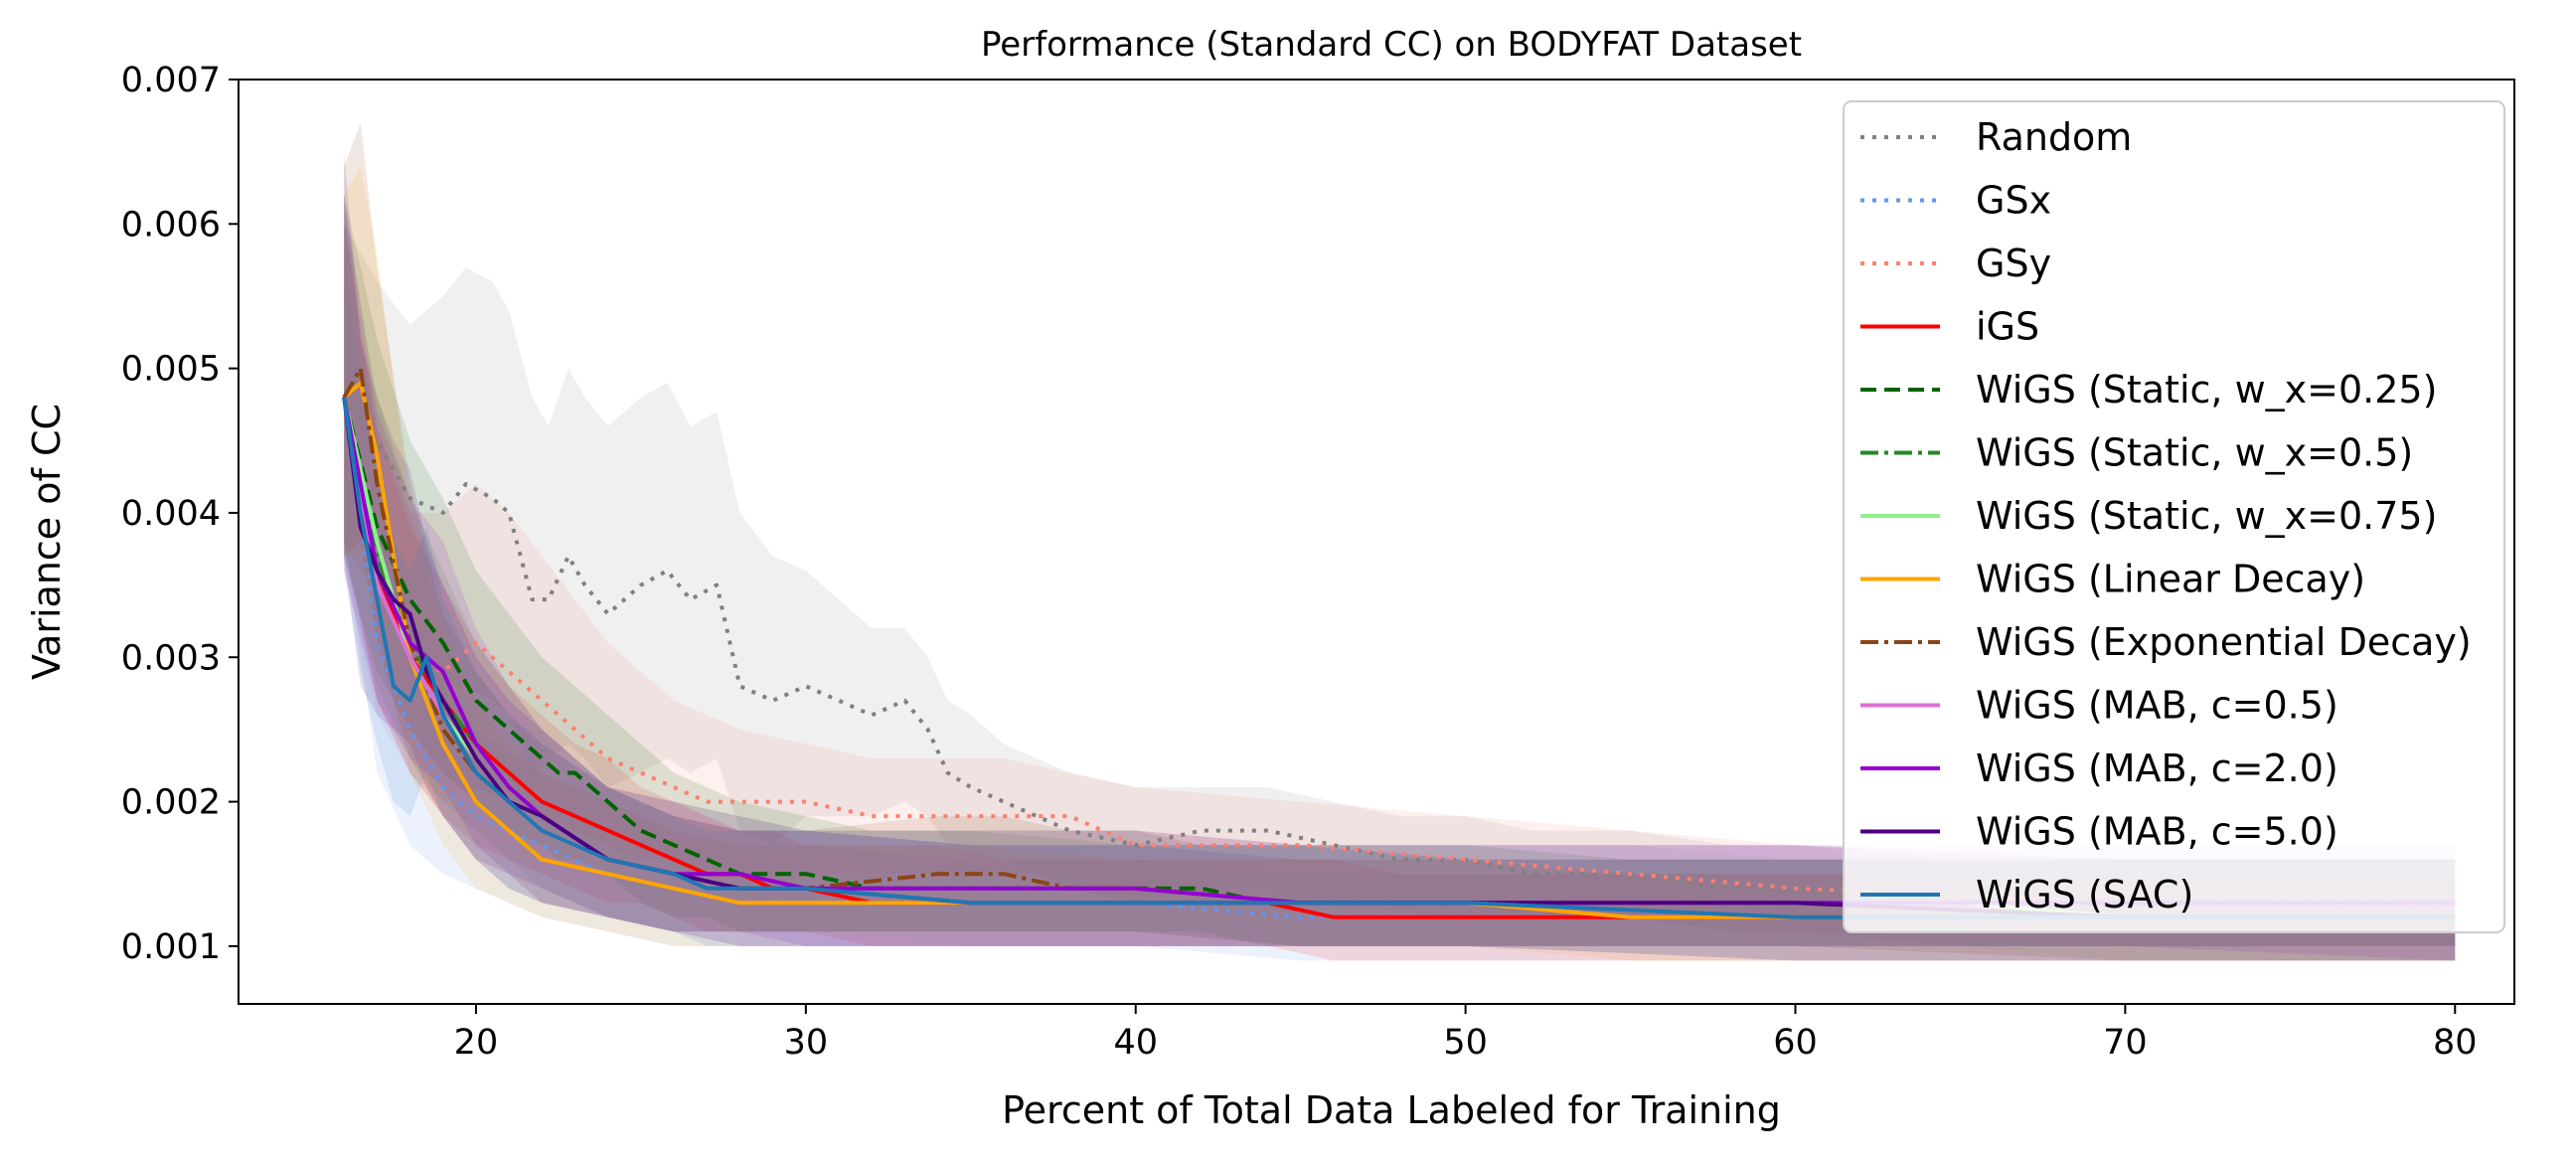 This screenshot has width=2576, height=1159. I want to click on y-axis-label: Variance of CC, so click(47, 542).